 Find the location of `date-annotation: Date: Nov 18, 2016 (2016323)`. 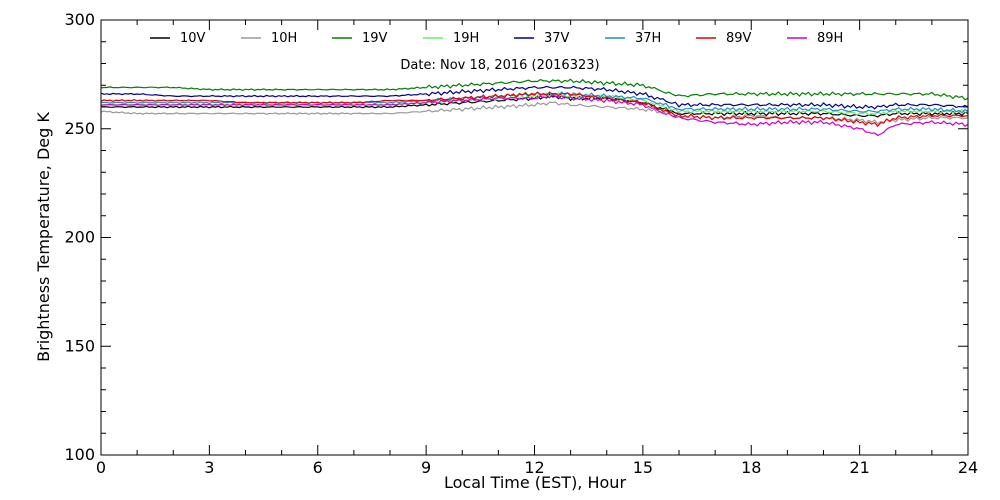

date-annotation: Date: Nov 18, 2016 (2016323) is located at coordinates (499, 65).